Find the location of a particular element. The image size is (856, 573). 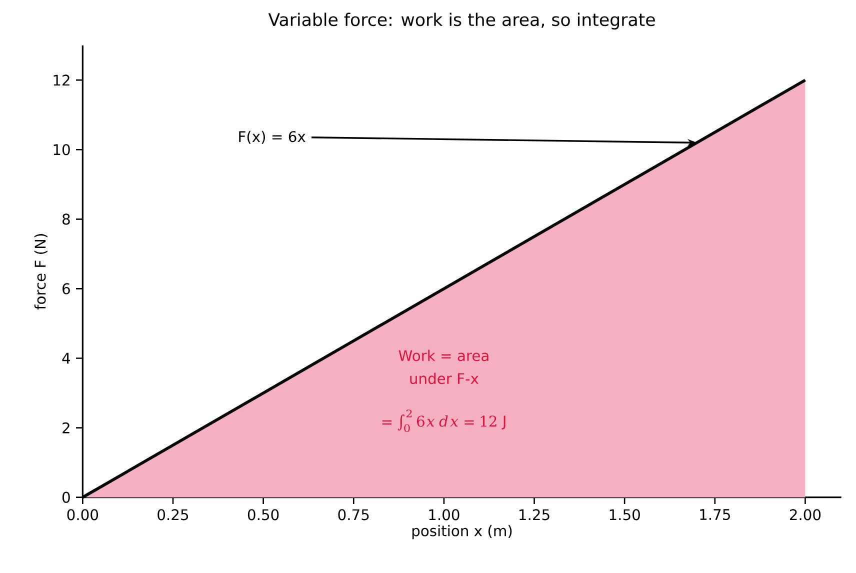

x-axis-title: position x (m) is located at coordinates (462, 531).